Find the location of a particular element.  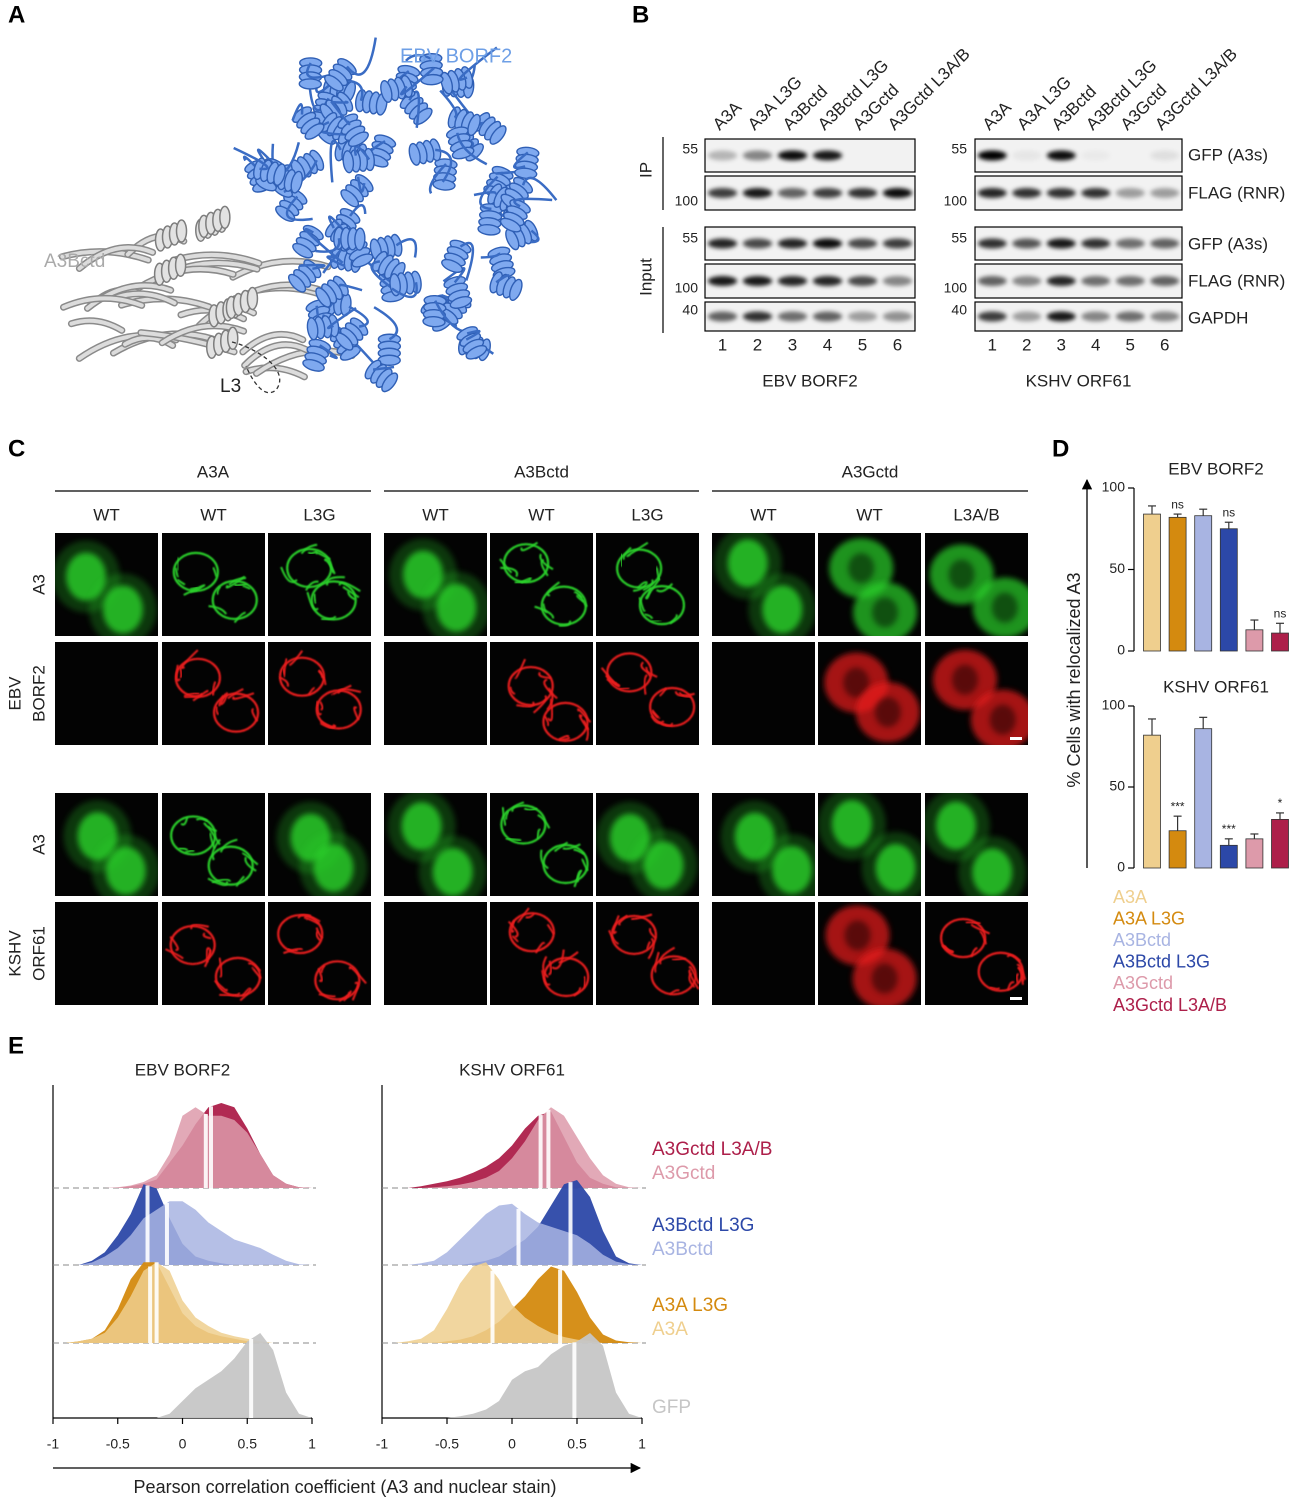

group-label: A3A is located at coordinates (213, 471).